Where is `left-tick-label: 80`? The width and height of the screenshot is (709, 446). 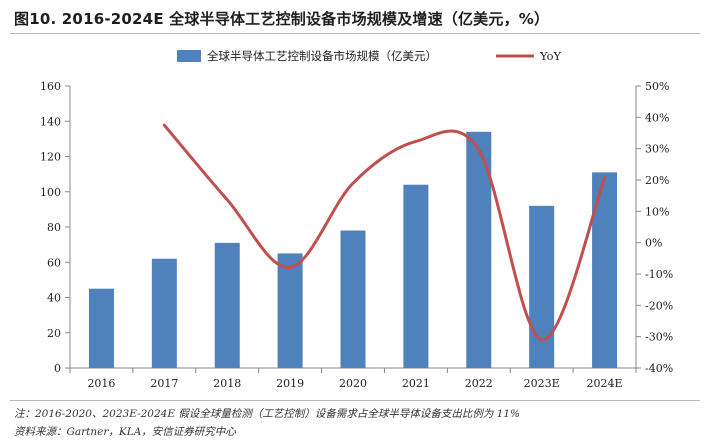
left-tick-label: 80 is located at coordinates (54, 227).